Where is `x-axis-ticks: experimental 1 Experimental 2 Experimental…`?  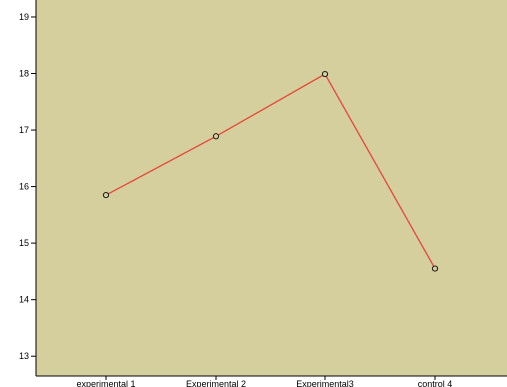 x-axis-ticks: experimental 1 Experimental 2 Experimental… is located at coordinates (264, 381).